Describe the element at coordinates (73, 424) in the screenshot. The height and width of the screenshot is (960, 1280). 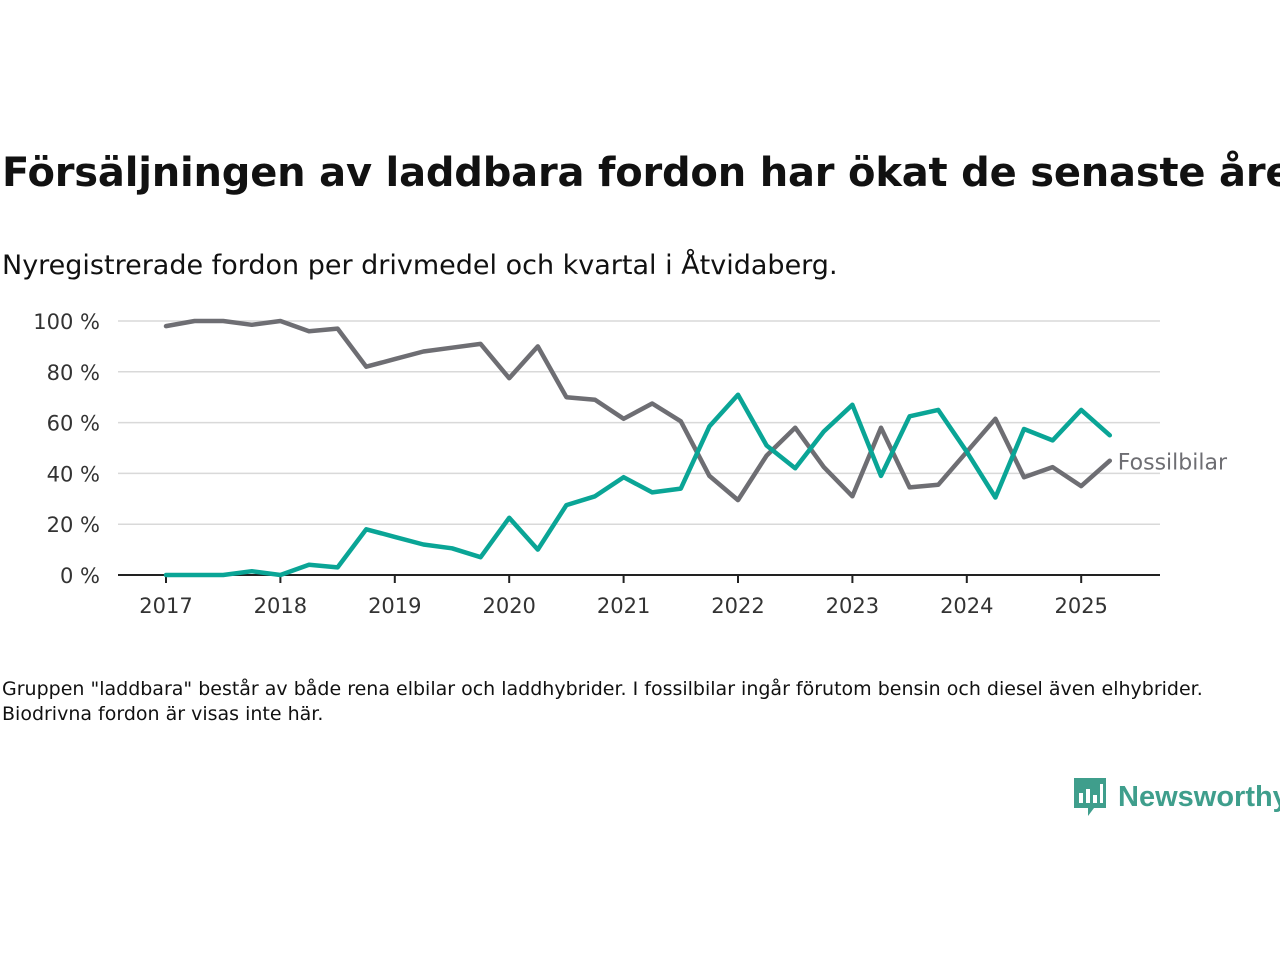
I see `y-tick-label: 60 %` at that location.